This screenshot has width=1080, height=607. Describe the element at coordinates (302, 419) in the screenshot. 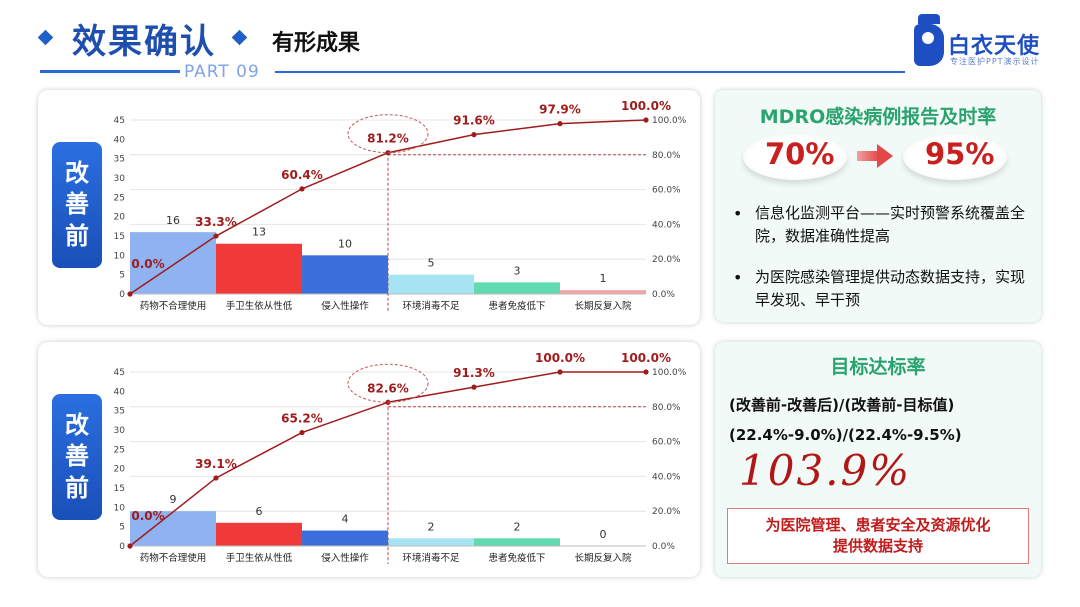

I see `cumulative-label: 65.2%` at that location.